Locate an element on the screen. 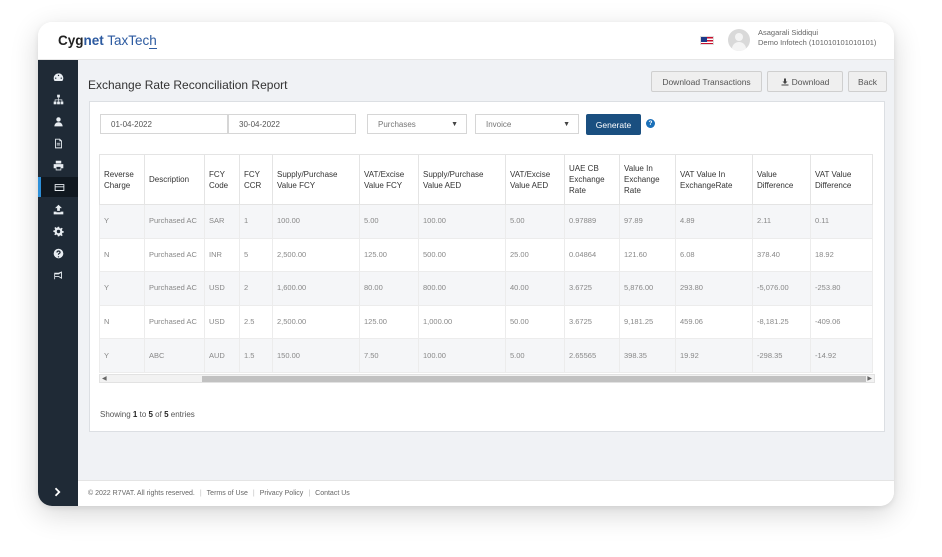 This screenshot has height=557, width=942. horizontal-scrollbar: ◀ ▶ is located at coordinates (487, 378).